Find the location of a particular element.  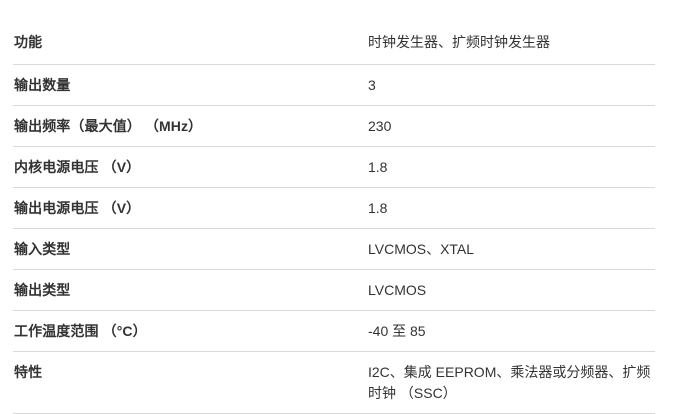

spec-label: 输出类型 is located at coordinates (42, 290).